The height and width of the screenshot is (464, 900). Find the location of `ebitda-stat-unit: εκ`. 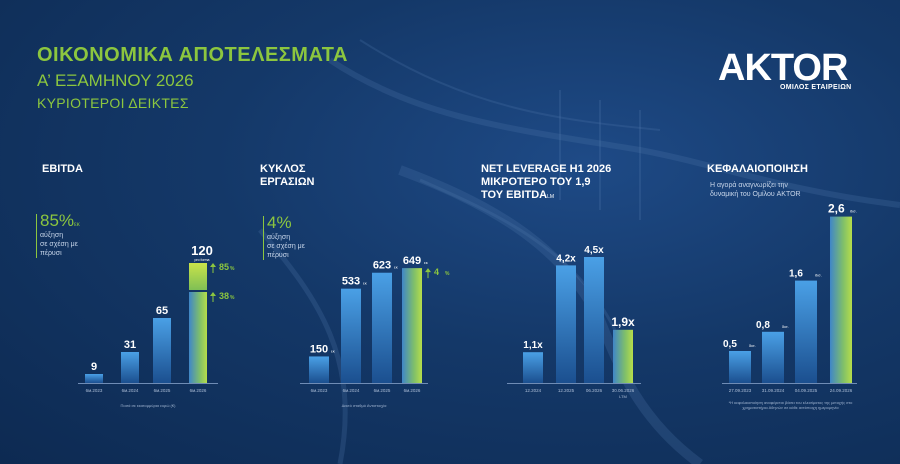

ebitda-stat-unit: εκ is located at coordinates (77, 225).